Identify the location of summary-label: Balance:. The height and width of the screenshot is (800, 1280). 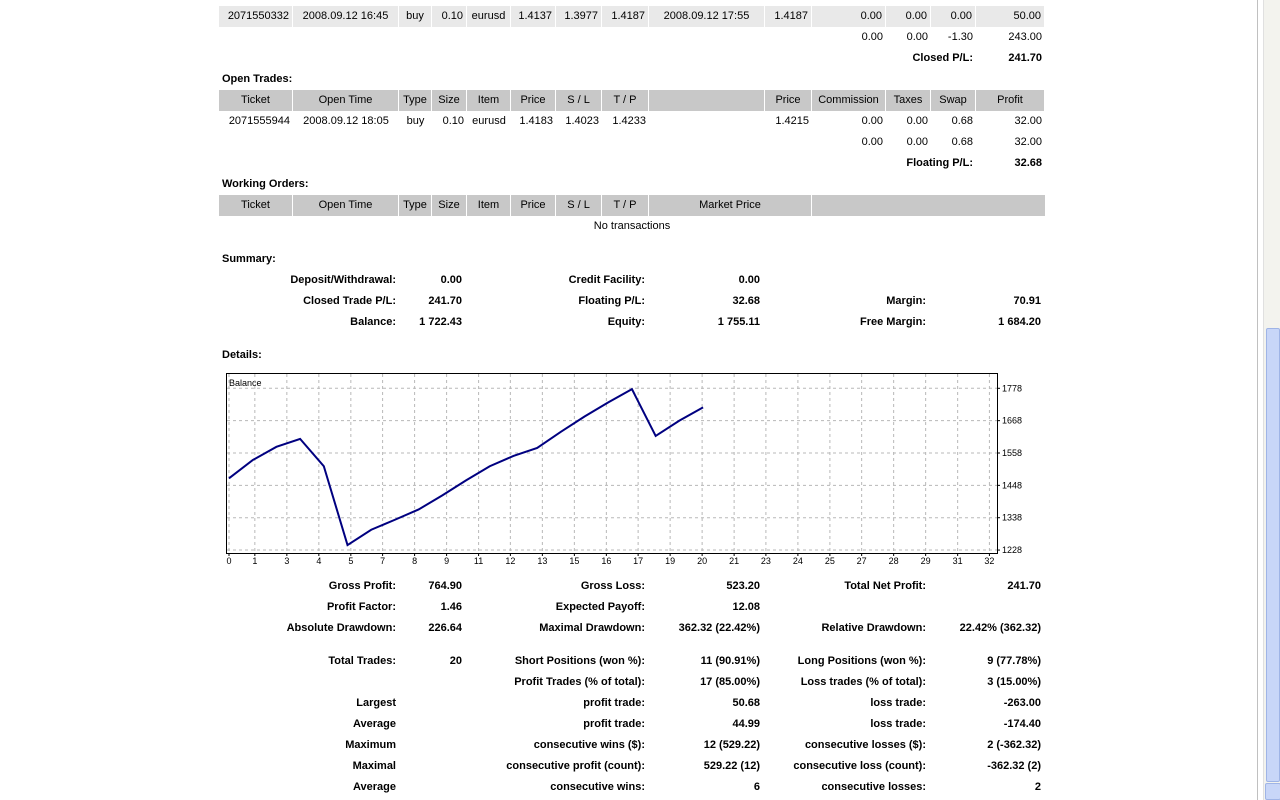
(373, 322).